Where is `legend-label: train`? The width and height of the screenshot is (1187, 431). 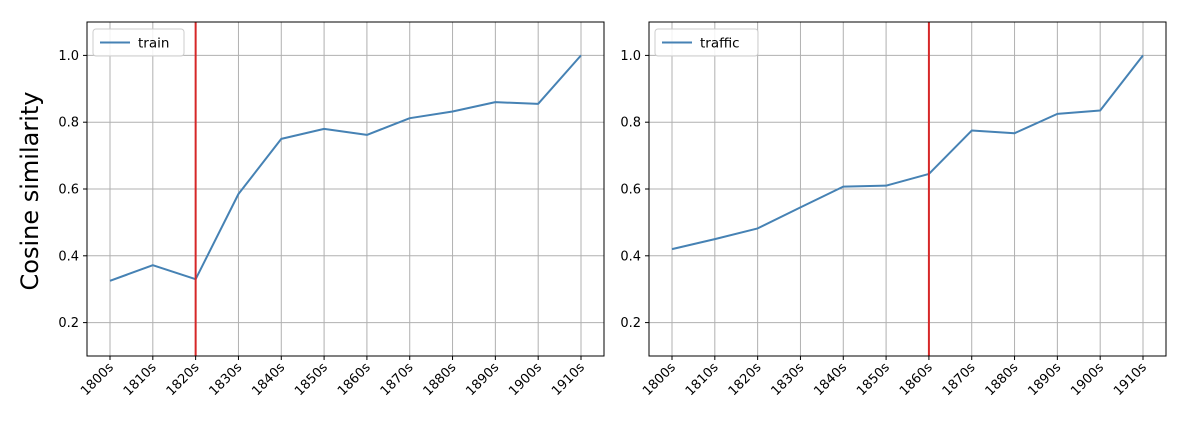 legend-label: train is located at coordinates (153, 44).